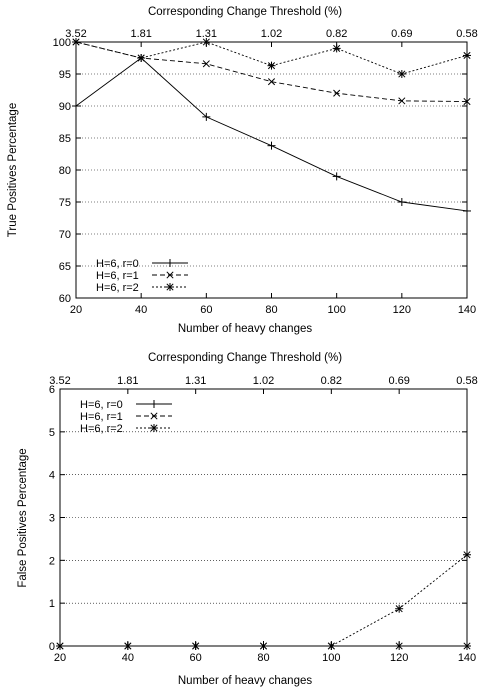  Describe the element at coordinates (75, 34) in the screenshot. I see `x2-tick-label: 3.52` at that location.